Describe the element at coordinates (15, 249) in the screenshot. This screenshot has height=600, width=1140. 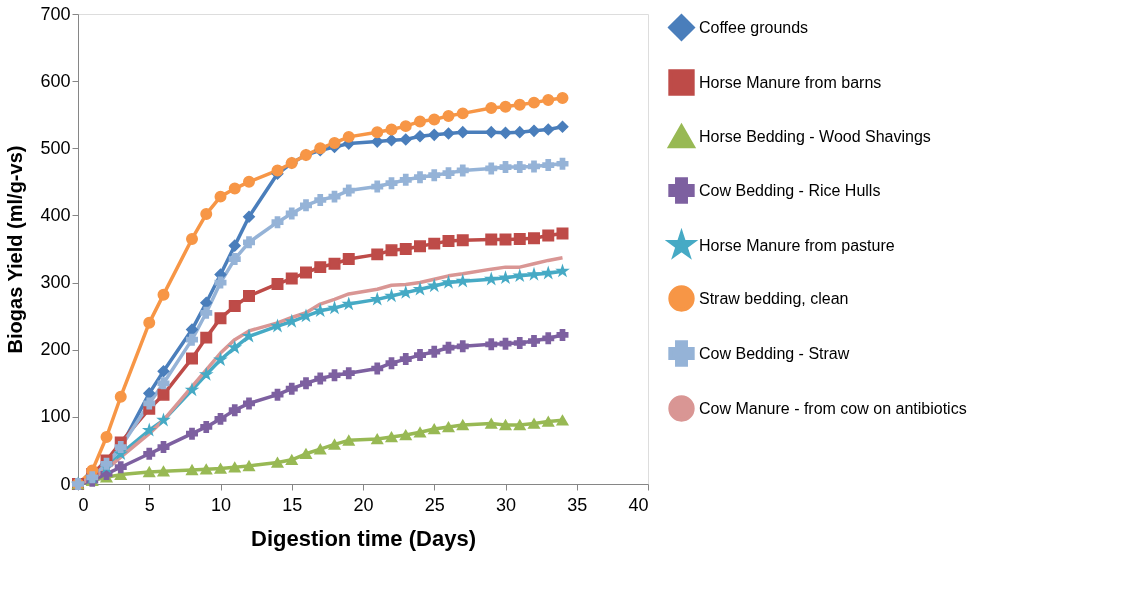
I see `y-axis-title: Biogas Yield (ml/g-vs)` at that location.